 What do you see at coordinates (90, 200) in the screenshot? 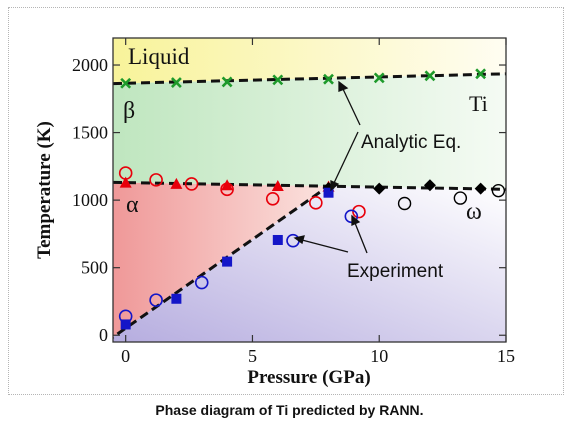
I see `y-tick-label: 1000` at bounding box center [90, 200].